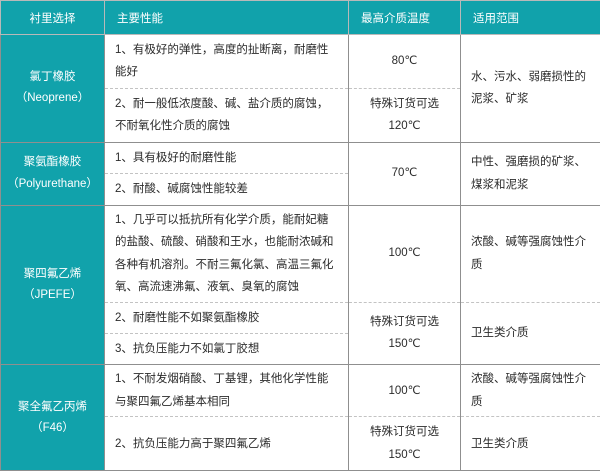 The image size is (600, 471). Describe the element at coordinates (52, 77) in the screenshot. I see `material-name-cn: 氯丁橡胶` at that location.